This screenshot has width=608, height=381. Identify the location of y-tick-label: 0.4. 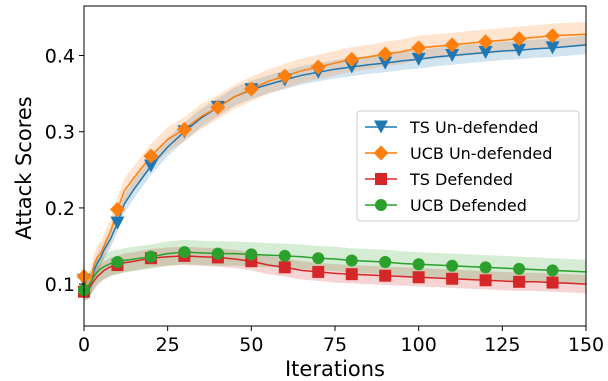
(60, 57).